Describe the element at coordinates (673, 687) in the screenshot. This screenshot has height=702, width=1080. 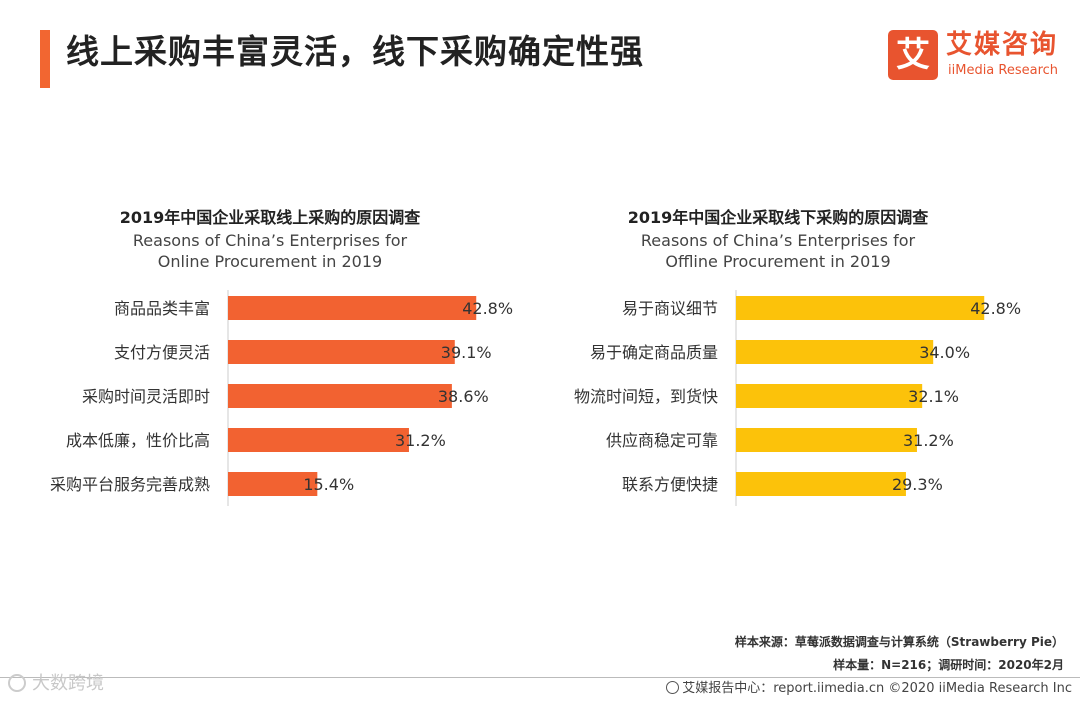
I see `globe-icon` at that location.